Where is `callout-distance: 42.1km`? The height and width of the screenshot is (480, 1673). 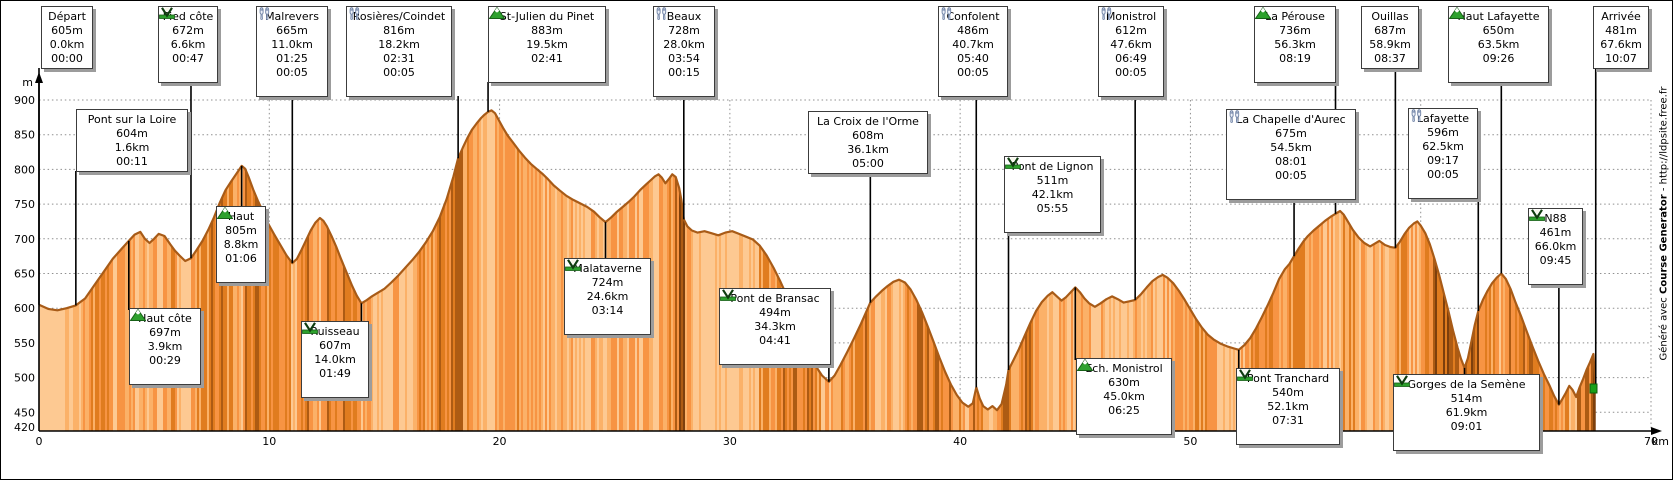
callout-distance: 42.1km is located at coordinates (1052, 194).